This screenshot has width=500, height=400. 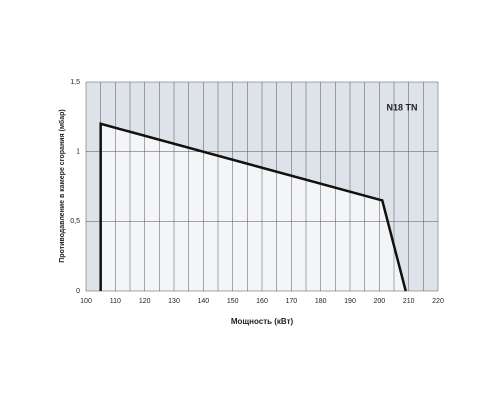 What do you see at coordinates (409, 301) in the screenshot?
I see `x-tick-label: 210` at bounding box center [409, 301].